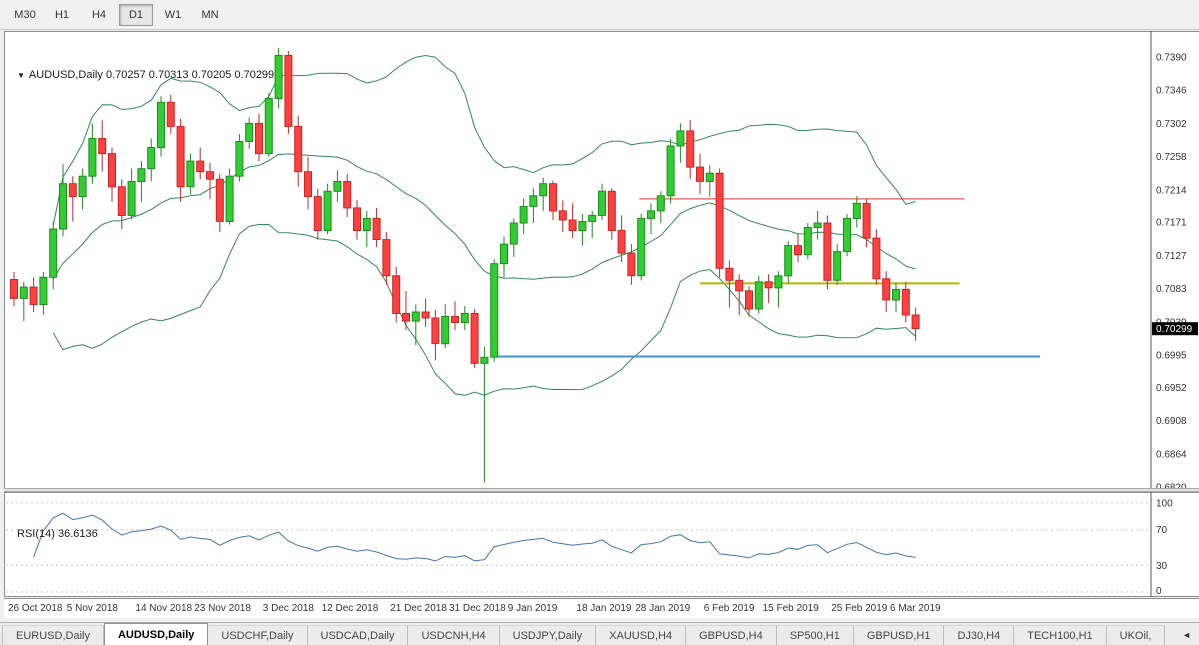 The width and height of the screenshot is (1199, 645). Describe the element at coordinates (1162, 530) in the screenshot. I see `svg-text: 70` at that location.